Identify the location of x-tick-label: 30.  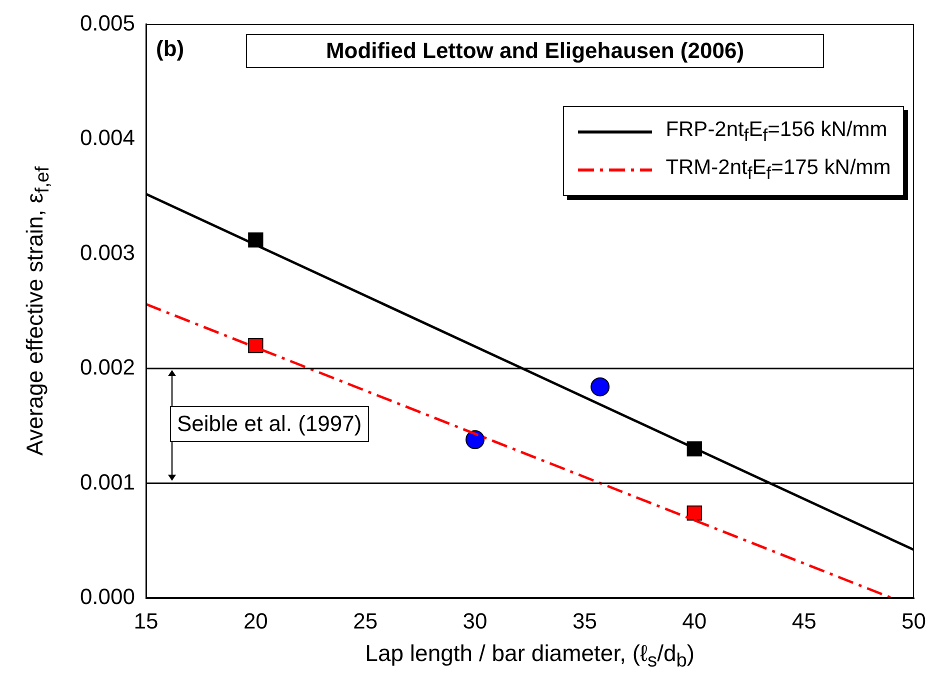
(475, 621).